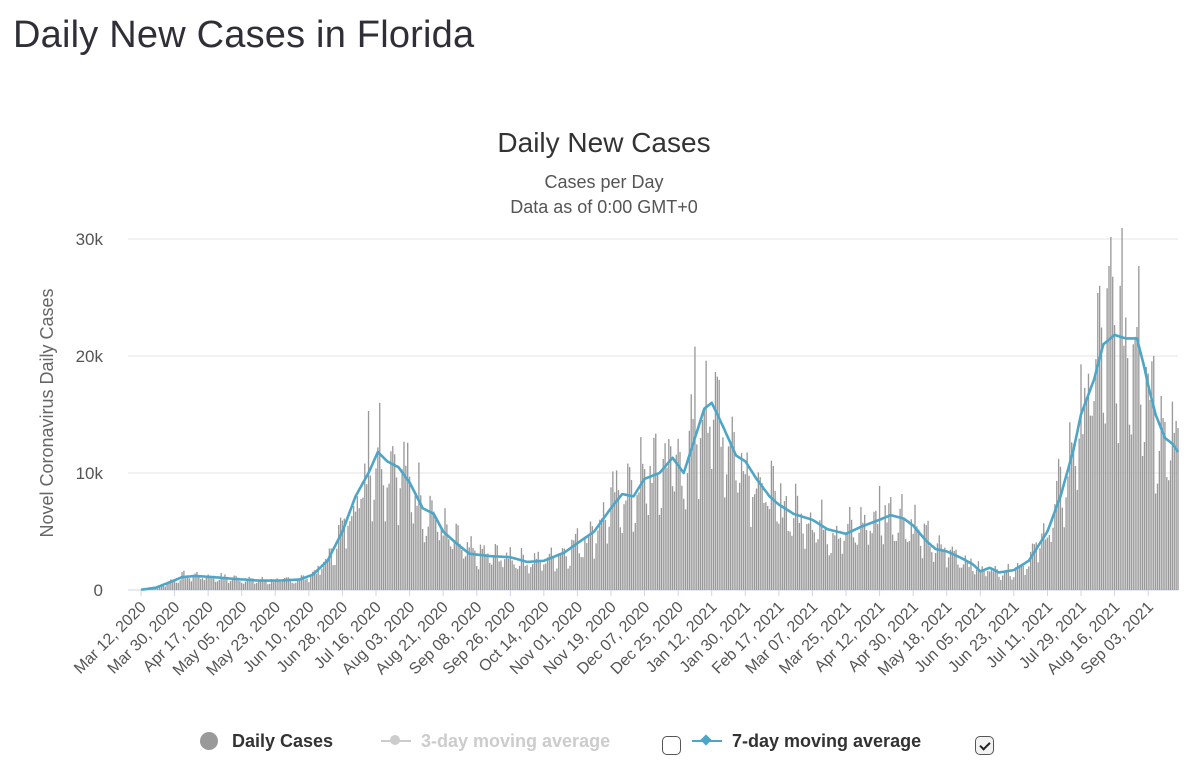 This screenshot has height=778, width=1200. What do you see at coordinates (671, 745) in the screenshot?
I see `toggle-3day-checkbox` at bounding box center [671, 745].